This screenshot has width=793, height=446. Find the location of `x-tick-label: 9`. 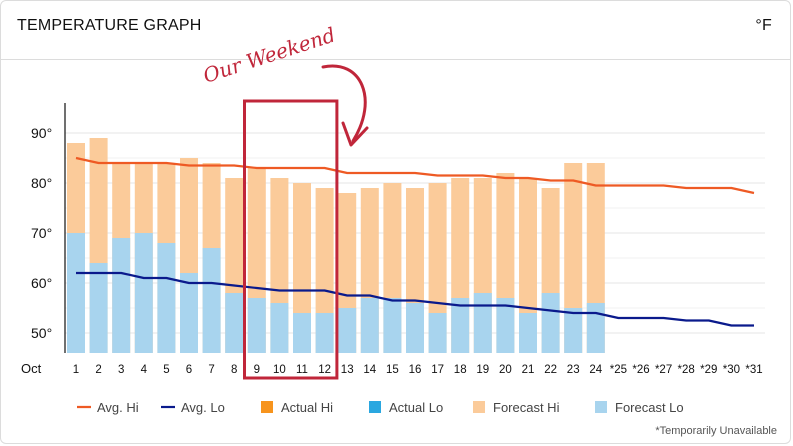

x-tick-label: 9 is located at coordinates (257, 370).